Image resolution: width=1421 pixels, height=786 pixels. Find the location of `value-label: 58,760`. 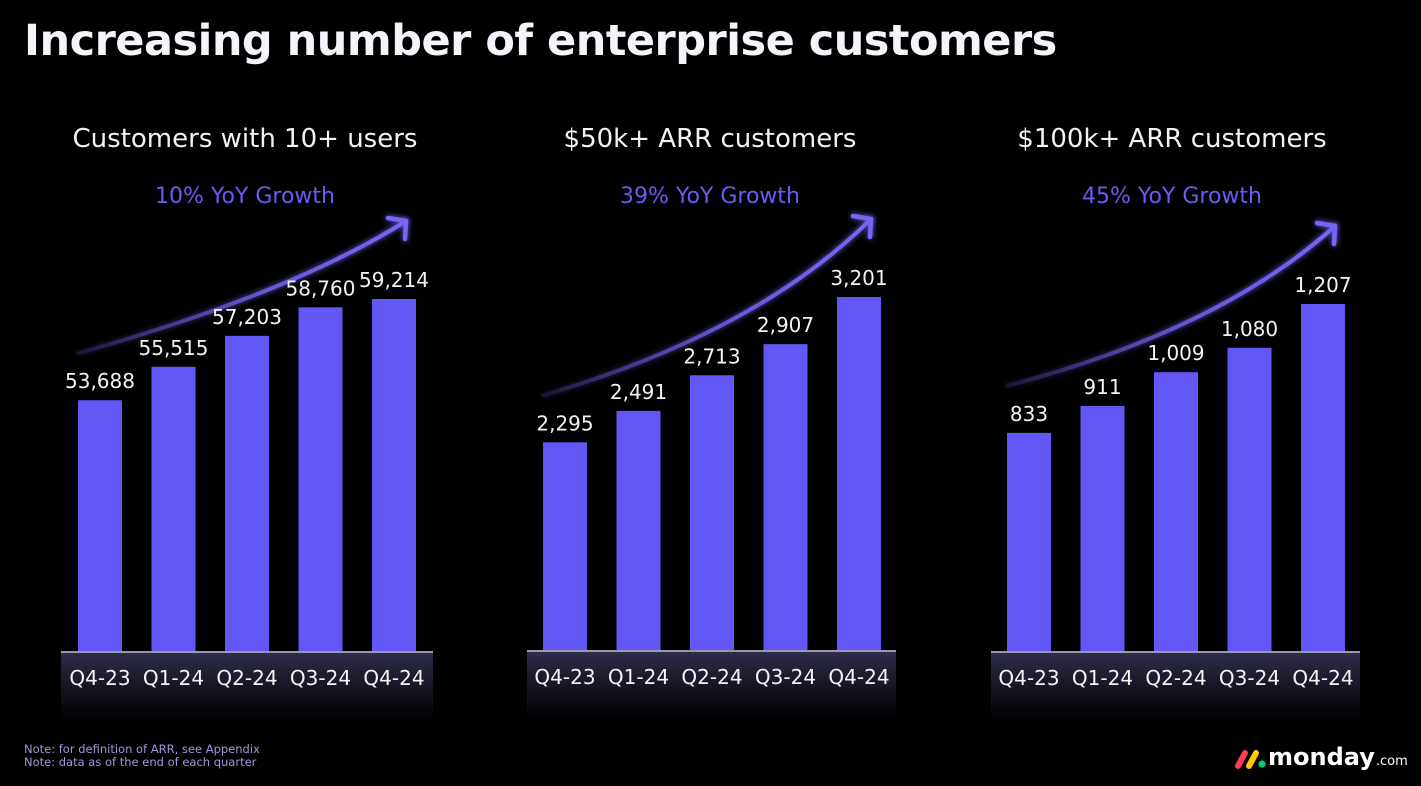

value-label: 58,760 is located at coordinates (321, 288).